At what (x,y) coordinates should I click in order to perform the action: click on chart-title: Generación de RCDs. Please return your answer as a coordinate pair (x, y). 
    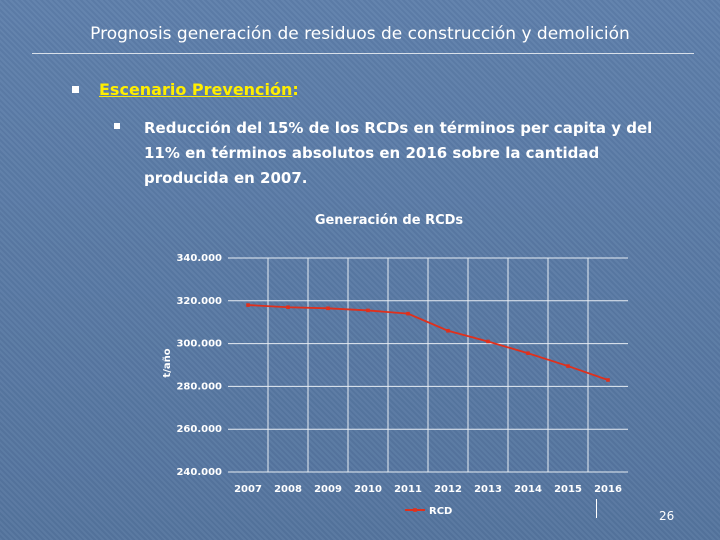
    Looking at the image, I should click on (389, 220).